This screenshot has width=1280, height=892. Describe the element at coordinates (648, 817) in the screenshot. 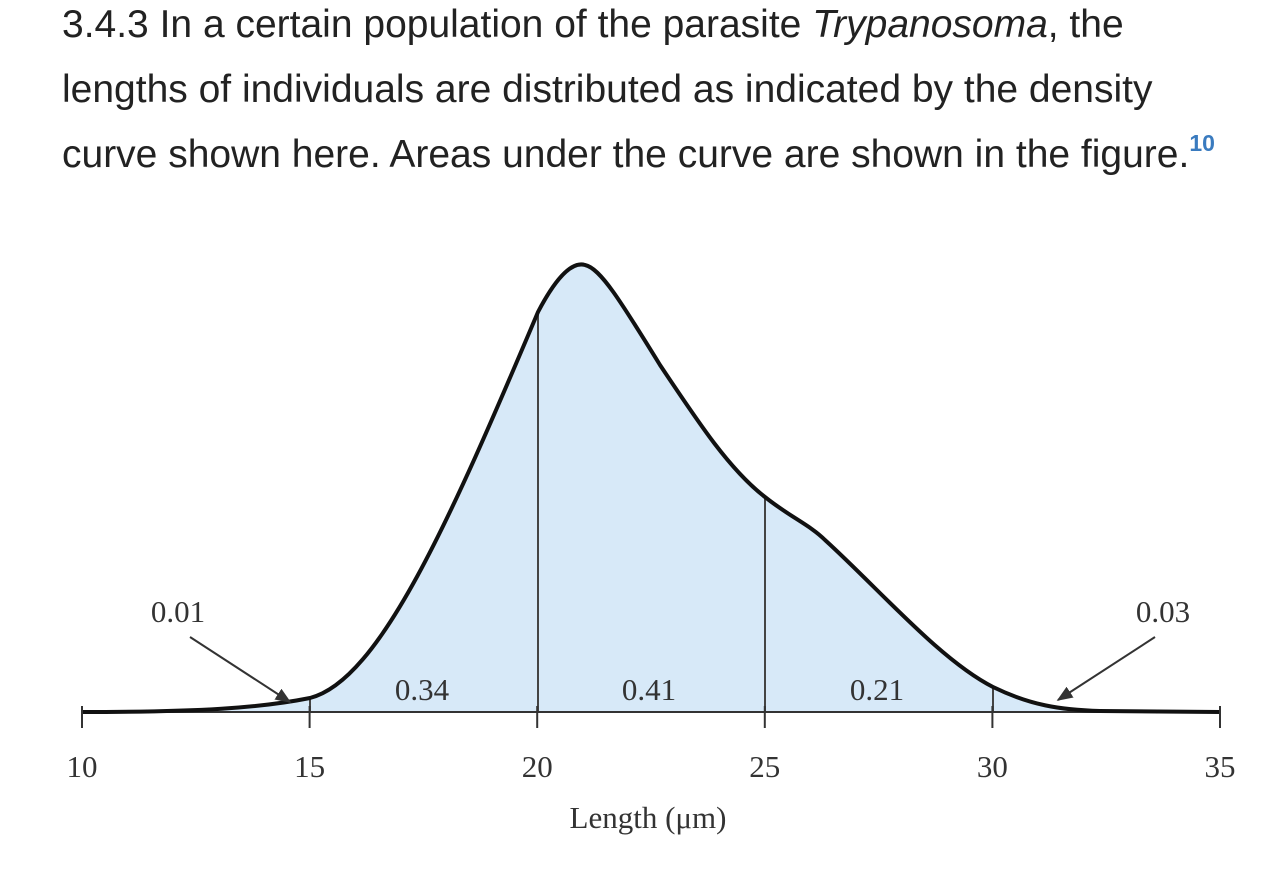

I see `x-axis-label: Length (μm)` at that location.